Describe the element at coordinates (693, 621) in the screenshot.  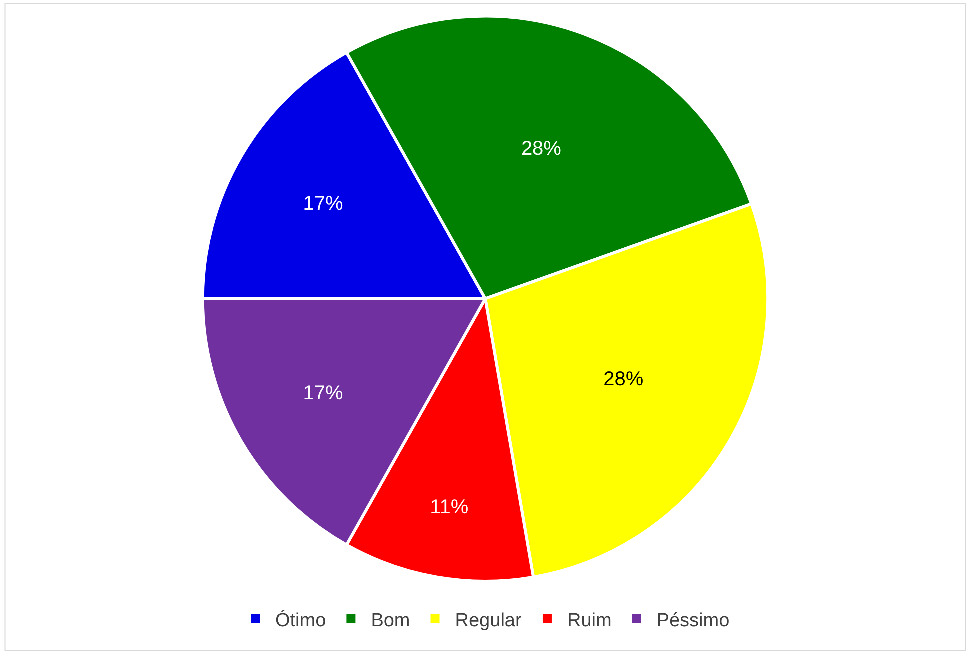
I see `legend-label: Péssimo` at that location.